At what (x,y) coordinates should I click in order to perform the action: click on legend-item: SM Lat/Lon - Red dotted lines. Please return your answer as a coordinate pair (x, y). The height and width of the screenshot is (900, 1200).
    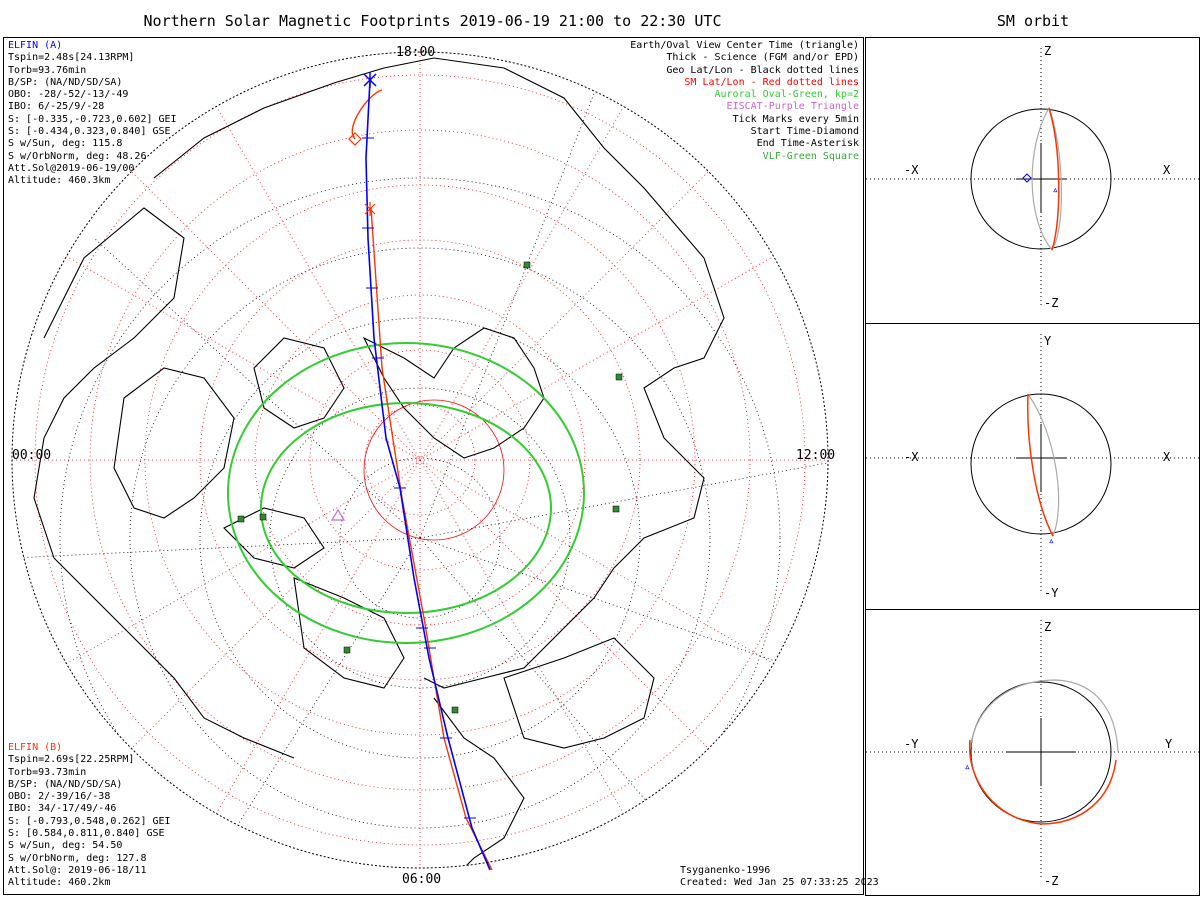
    Looking at the image, I should click on (771, 82).